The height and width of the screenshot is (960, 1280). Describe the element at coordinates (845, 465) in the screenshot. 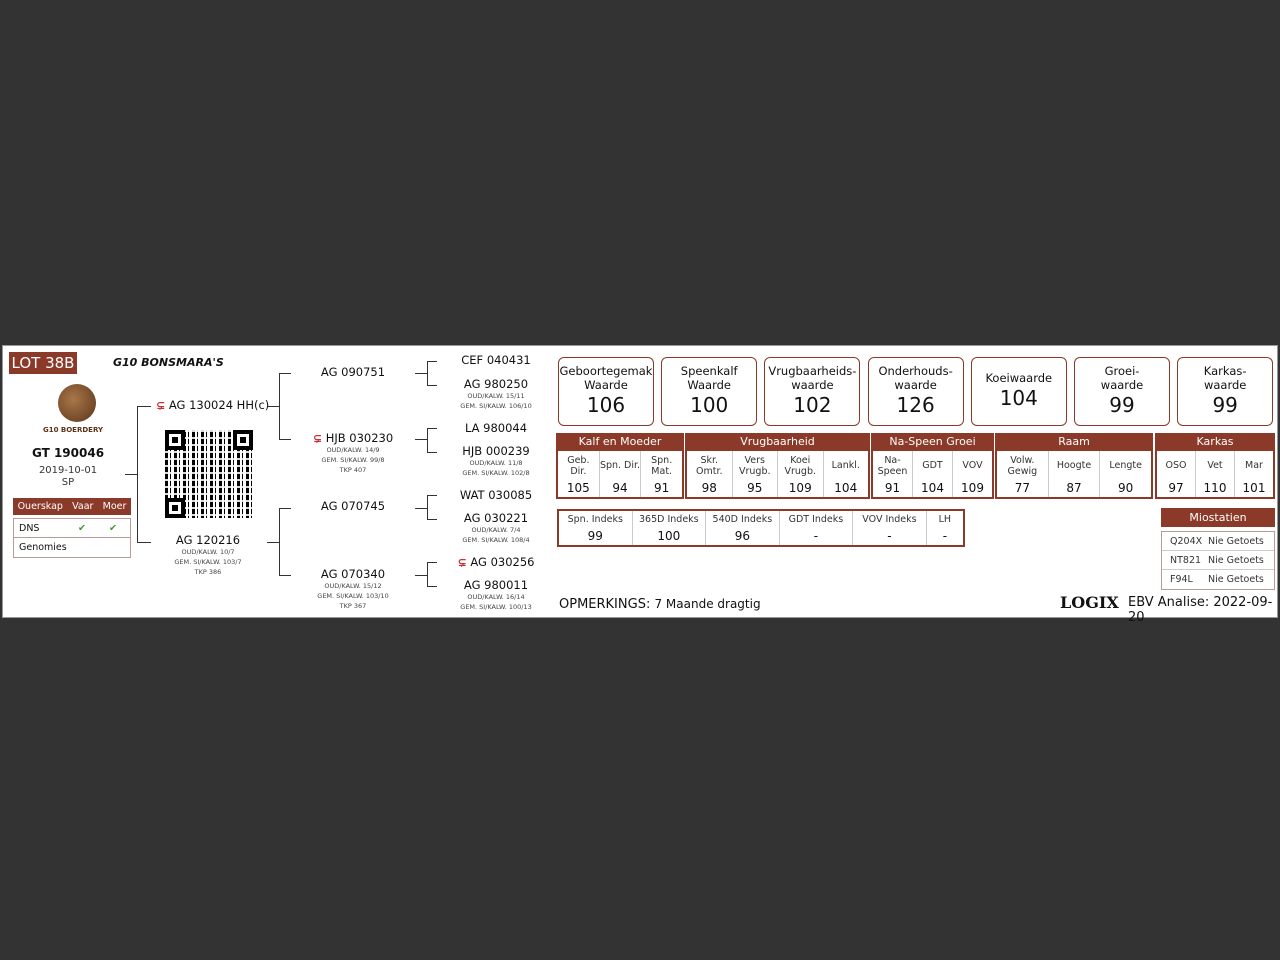

I see `cell-label: Lankl.` at that location.